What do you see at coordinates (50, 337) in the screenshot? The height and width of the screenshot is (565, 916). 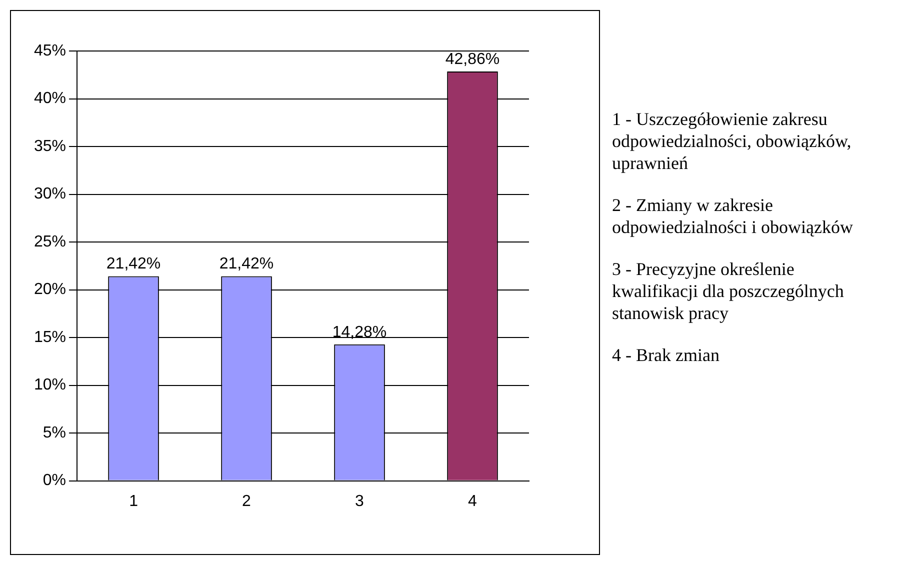 I see `y-tick-label: 15%` at bounding box center [50, 337].